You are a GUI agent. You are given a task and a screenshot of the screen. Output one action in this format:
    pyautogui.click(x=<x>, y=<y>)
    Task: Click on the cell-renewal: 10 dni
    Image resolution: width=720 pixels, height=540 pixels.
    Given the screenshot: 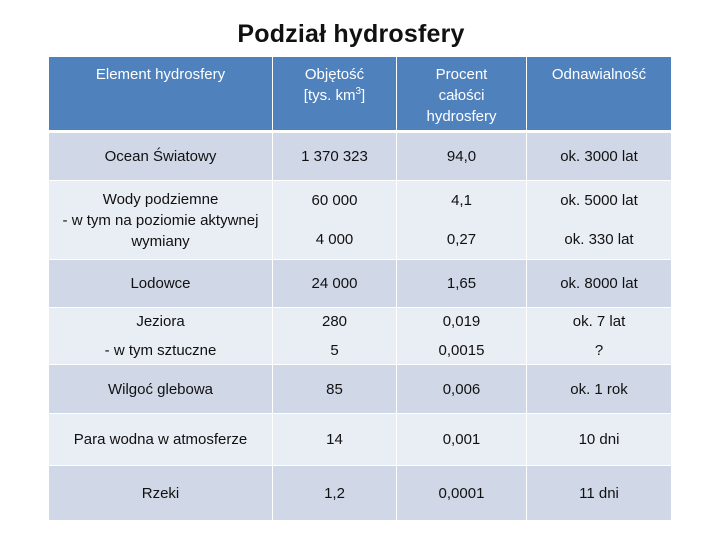 What is the action you would take?
    pyautogui.click(x=599, y=440)
    